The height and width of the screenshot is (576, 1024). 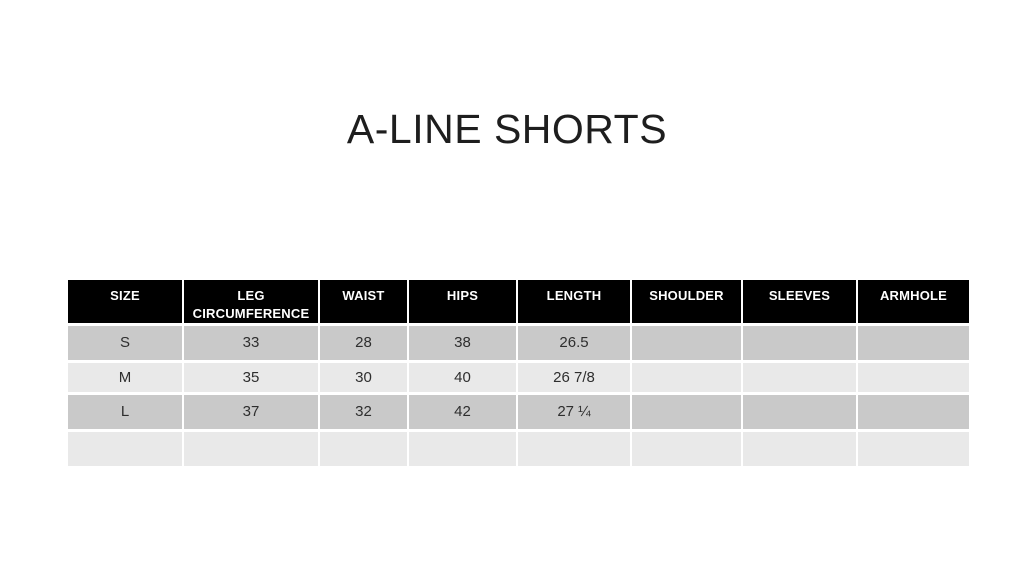 I want to click on cell-empty-hips, so click(x=462, y=449).